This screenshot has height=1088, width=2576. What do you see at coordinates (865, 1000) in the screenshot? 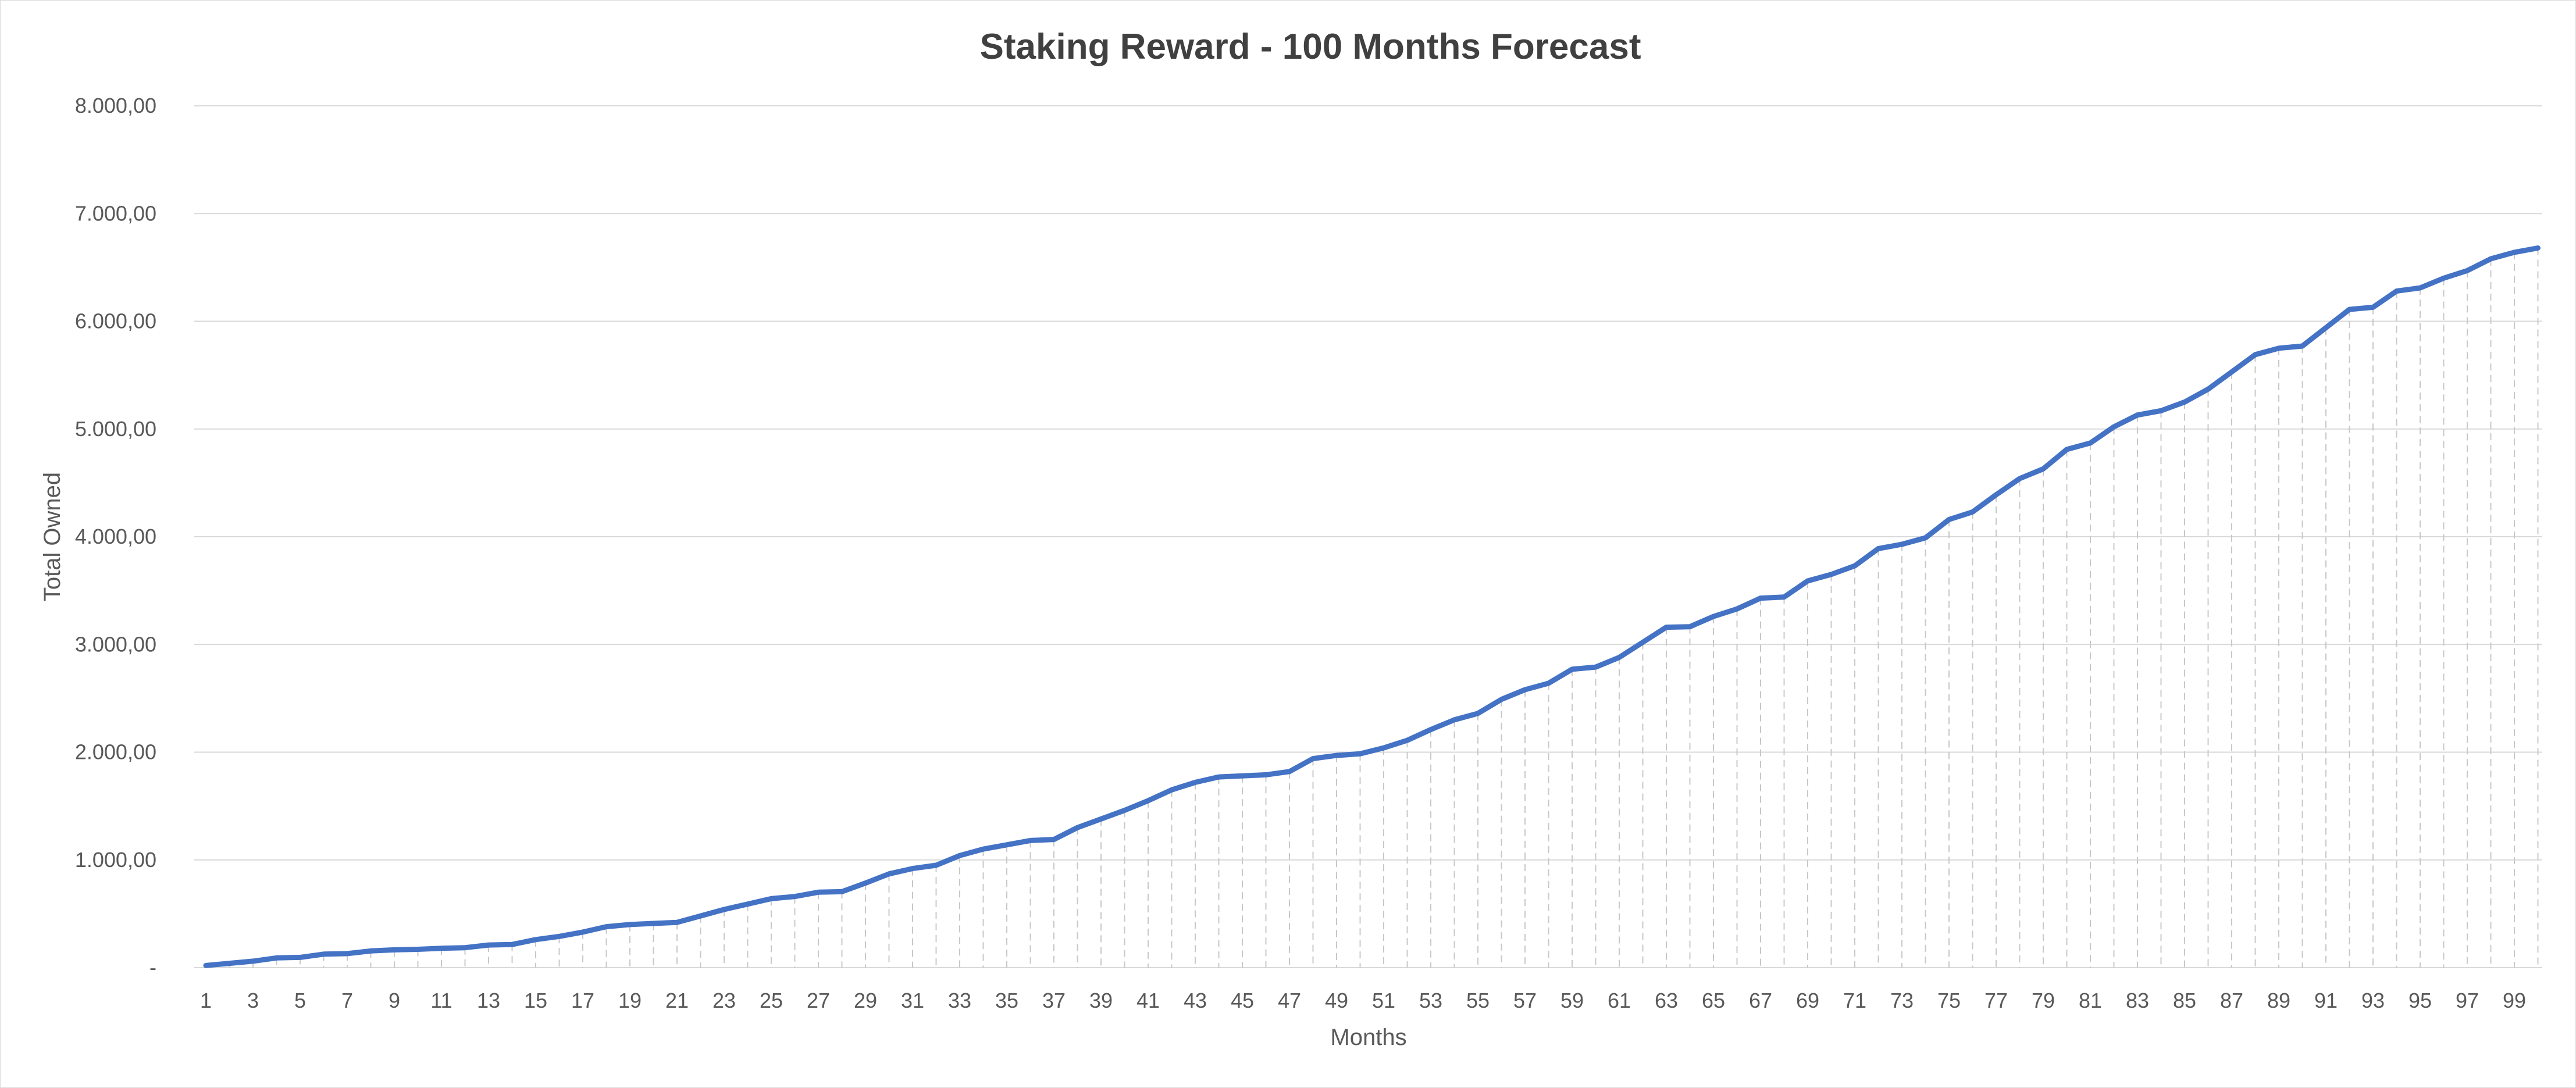
I see `x-tick-label: 29` at bounding box center [865, 1000].